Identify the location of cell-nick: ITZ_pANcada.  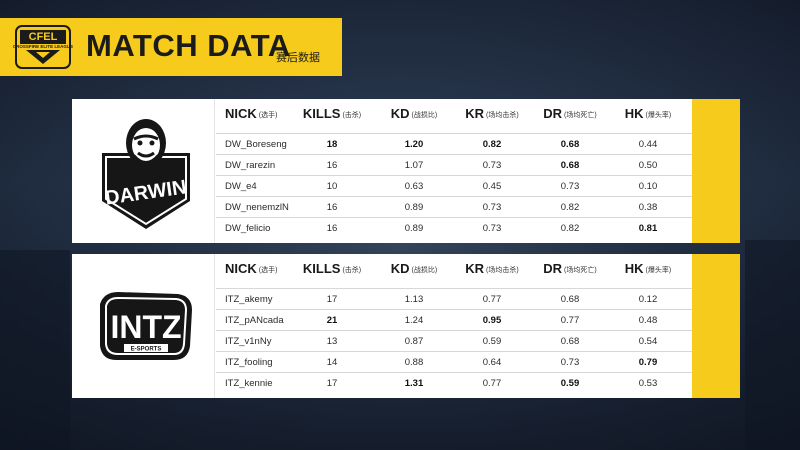
(254, 320).